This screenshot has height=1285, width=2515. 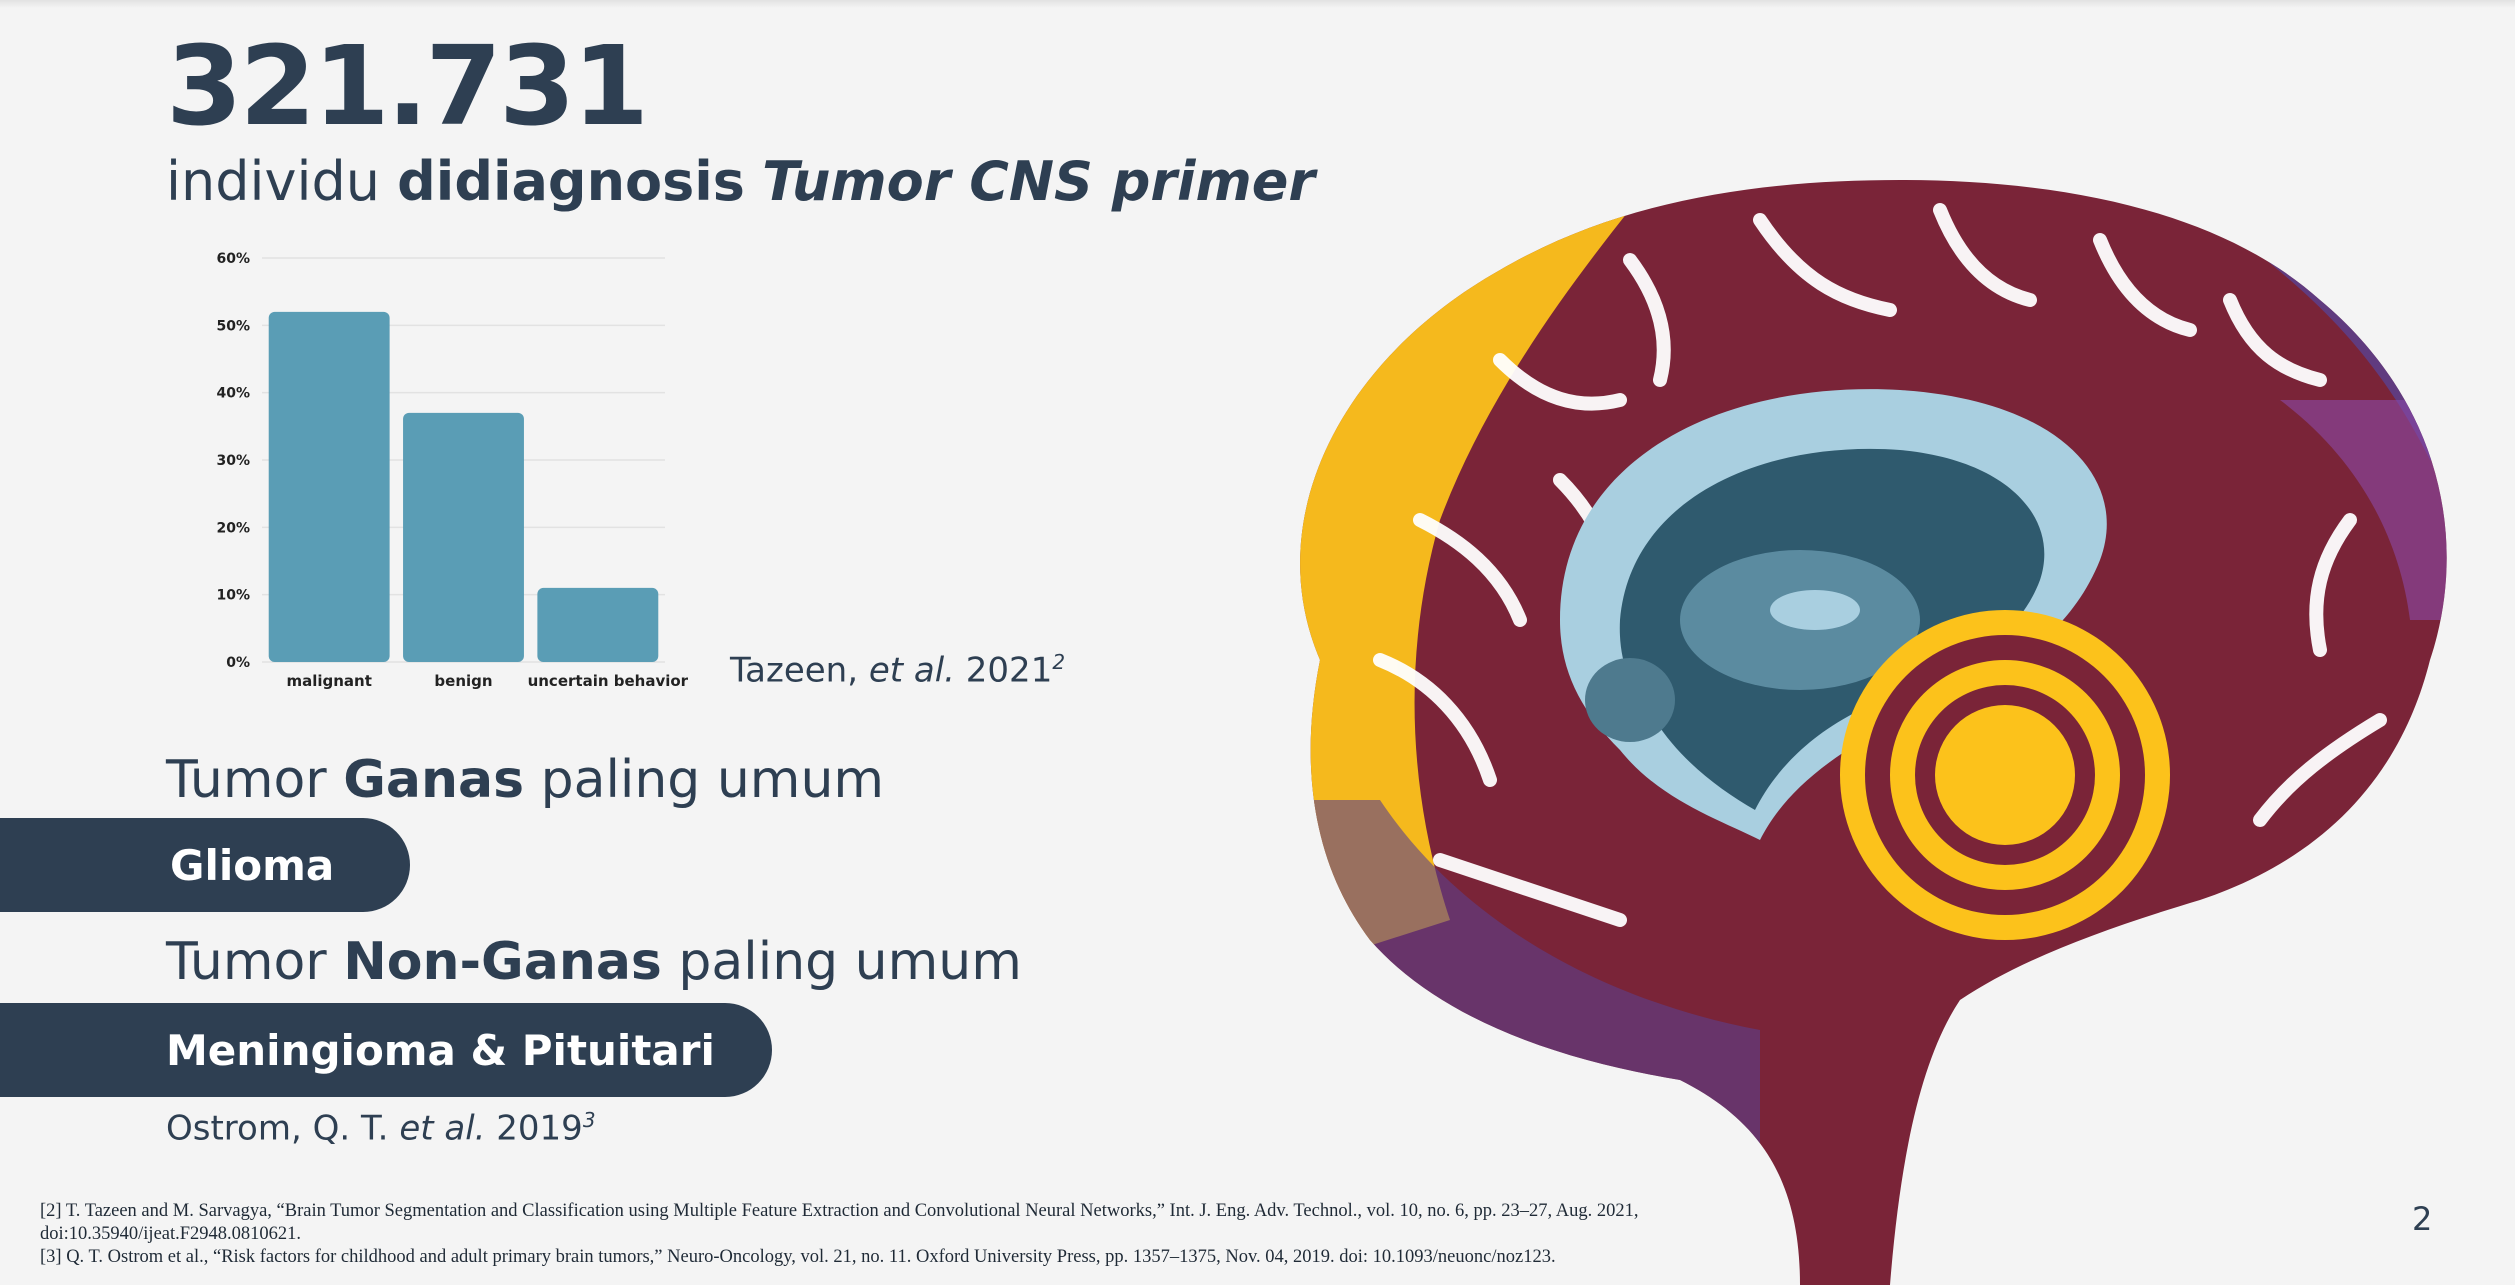 I want to click on meningioma-pill: Meningioma & Pituitari, so click(x=386, y=1050).